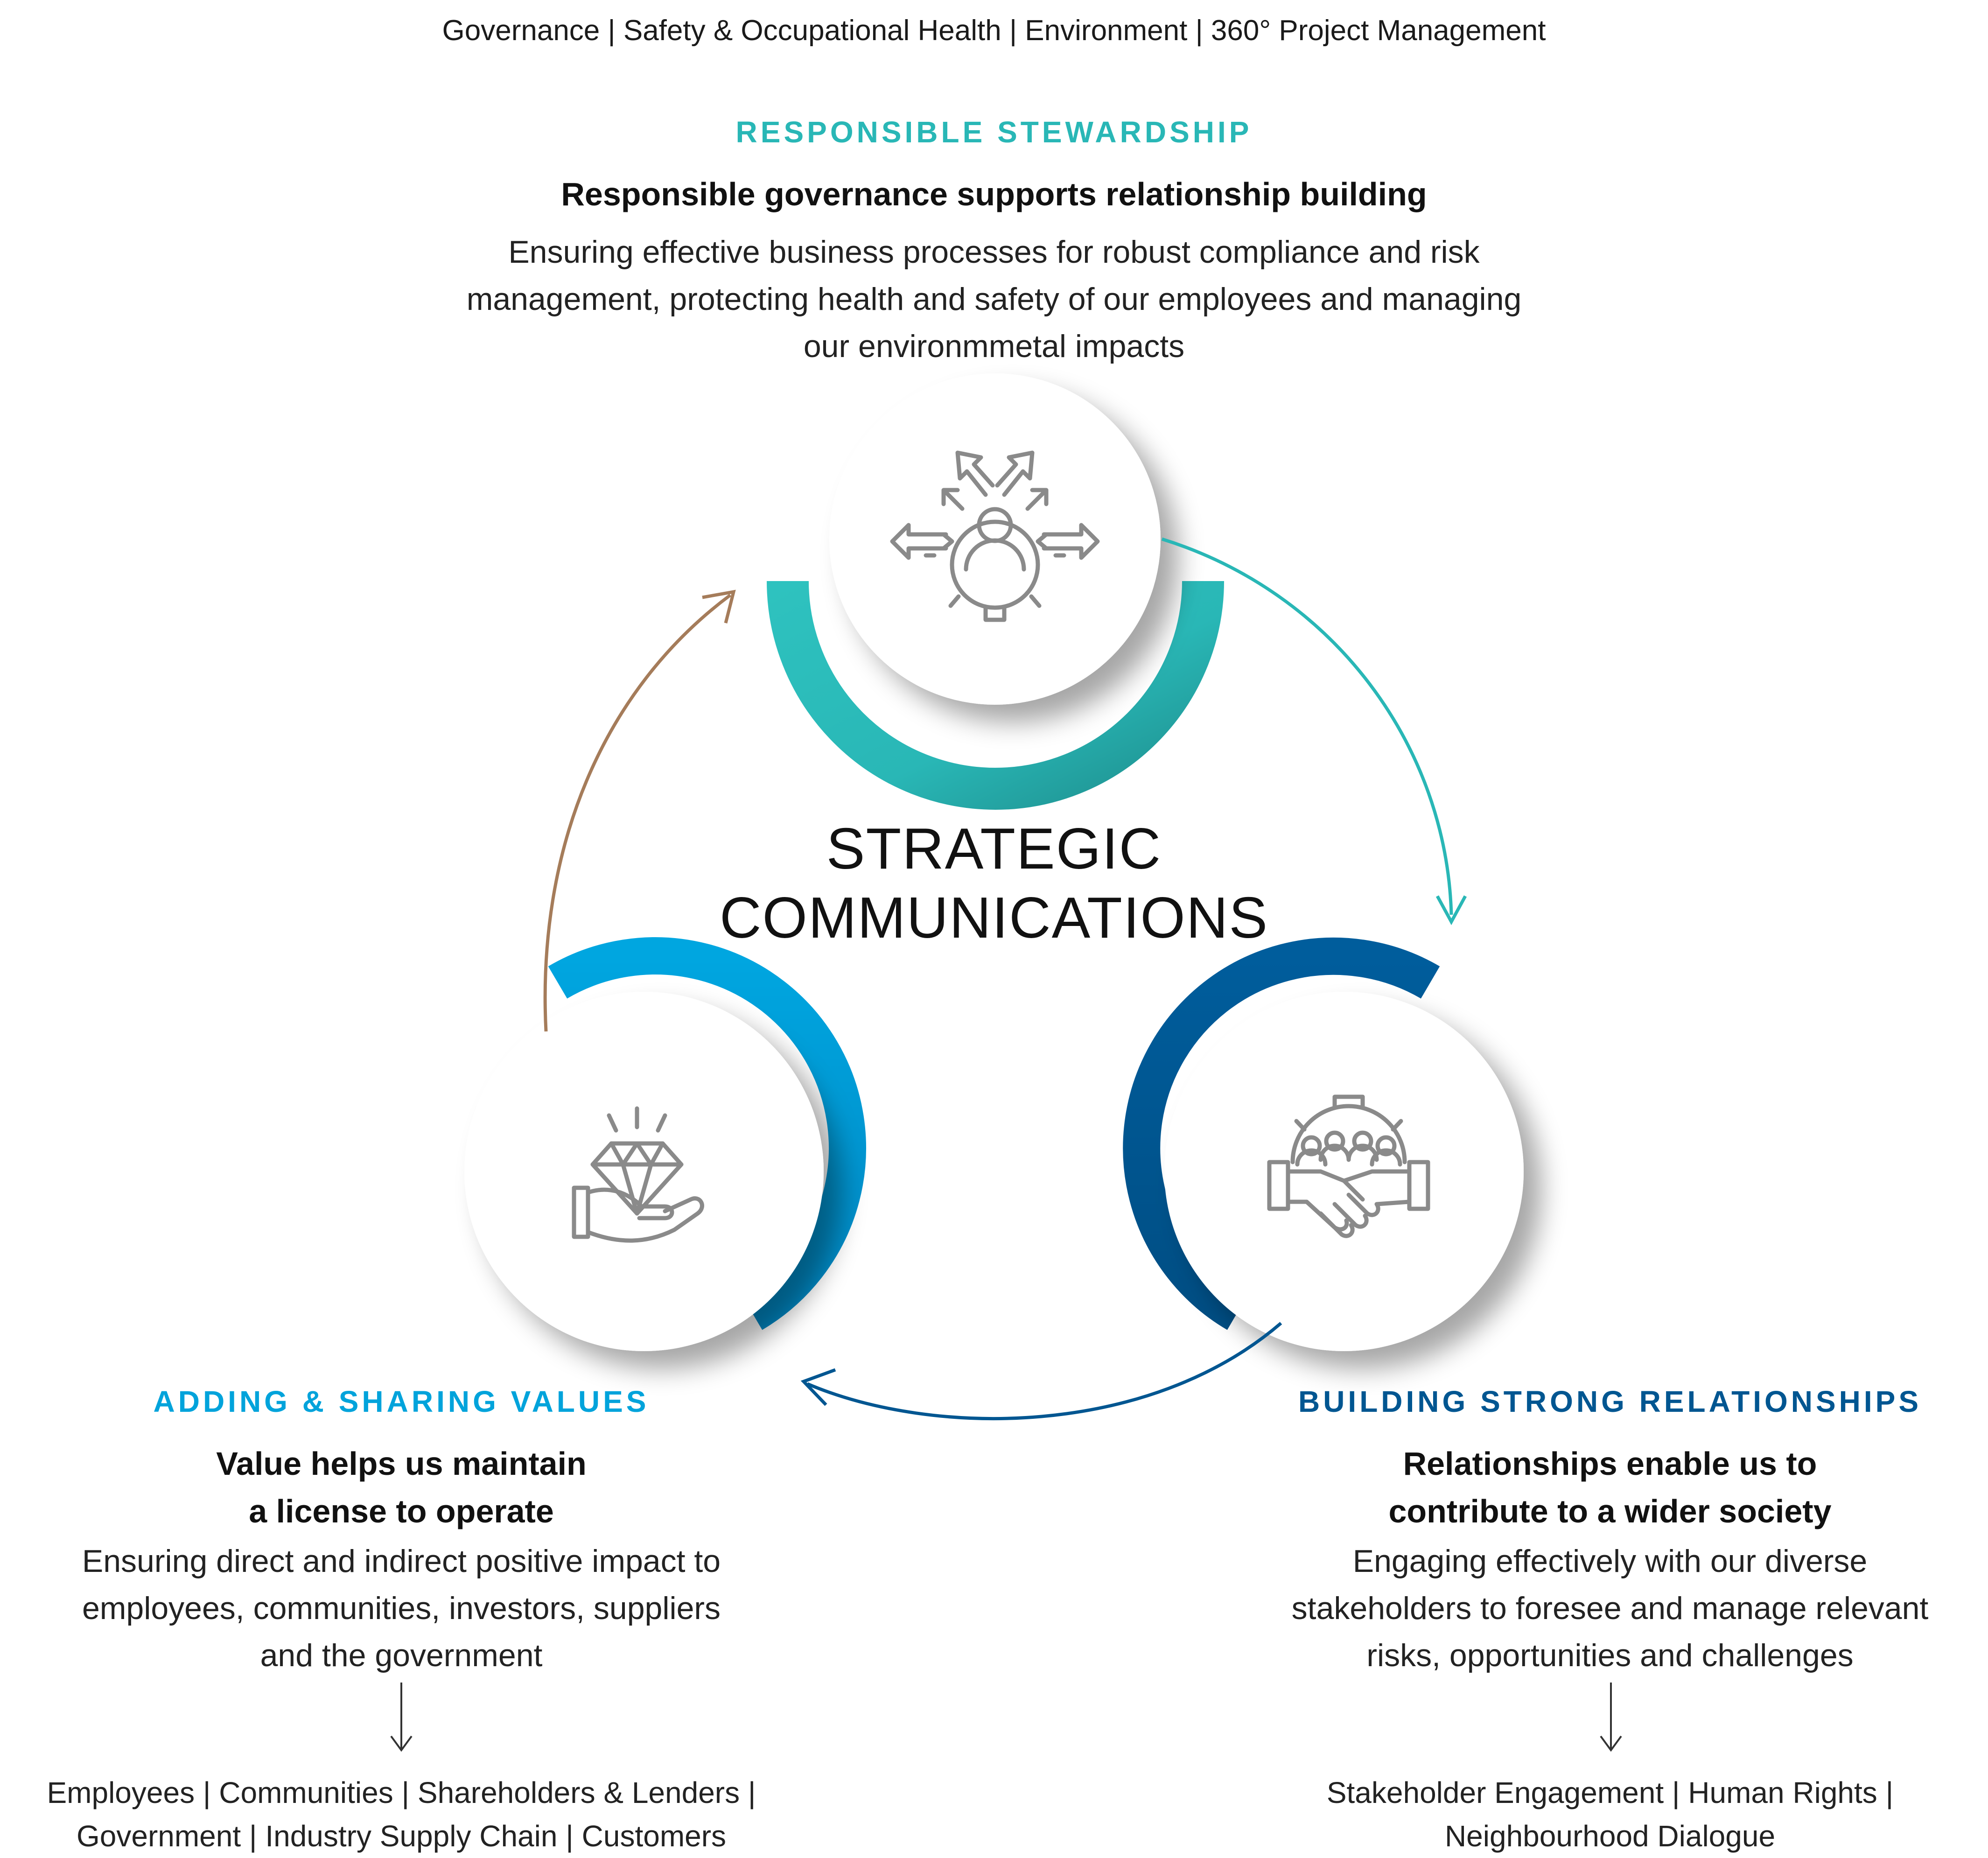 Image resolution: width=1988 pixels, height=1858 pixels. Describe the element at coordinates (1610, 1463) in the screenshot. I see `relationships-subtitle-line: Relationships enable us to` at that location.